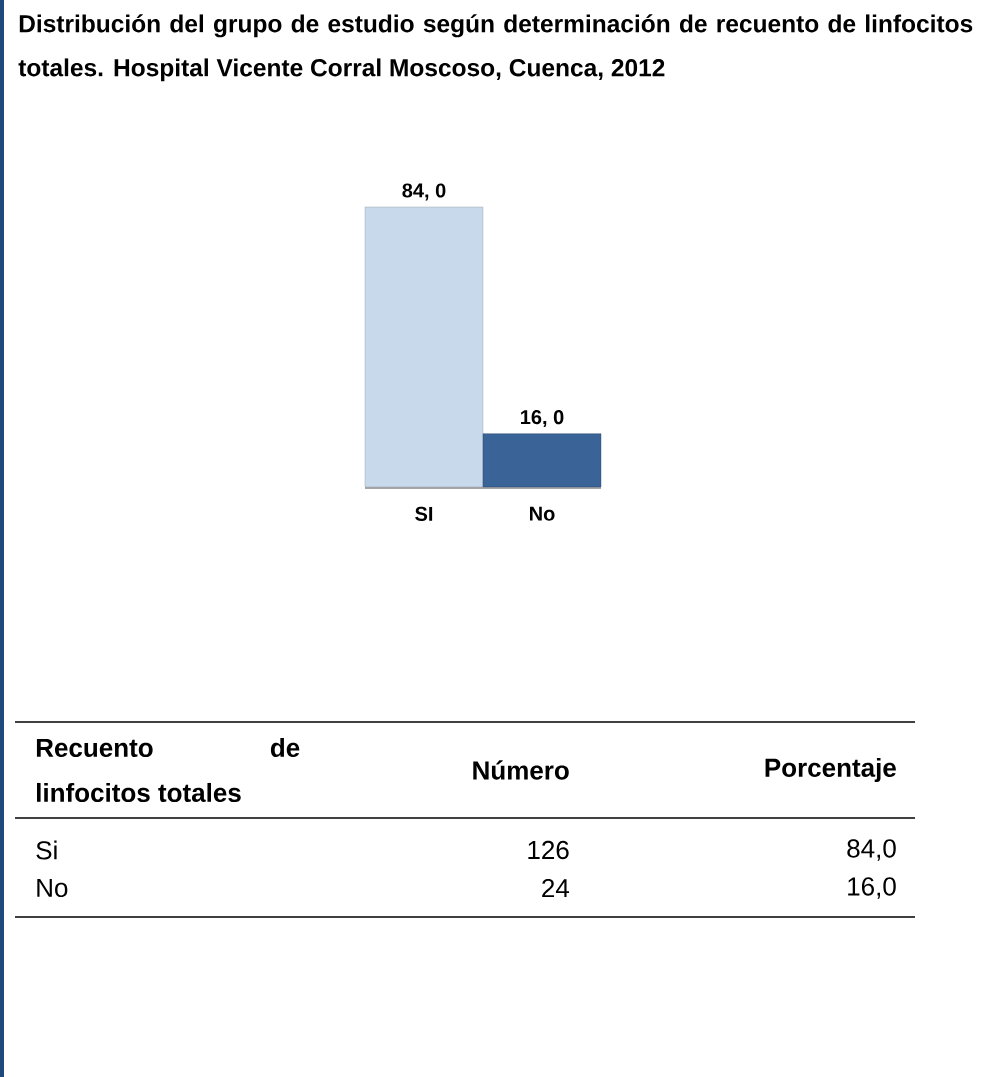 The image size is (992, 1077). I want to click on text: Si, so click(46, 850).